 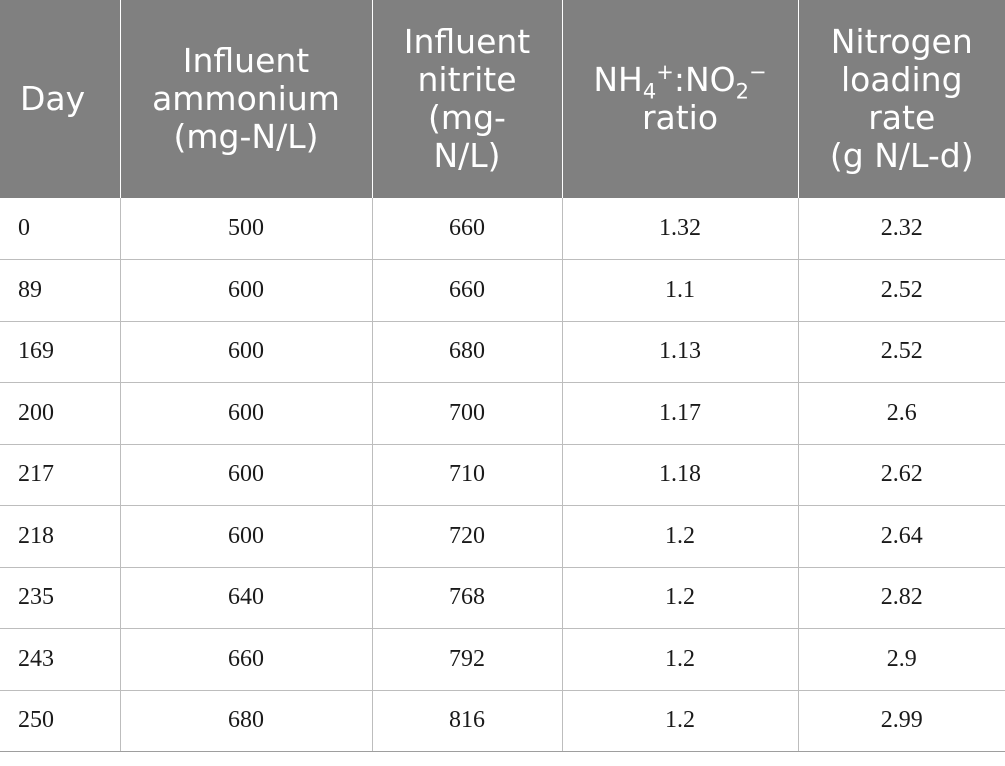 I want to click on cell-day: 169, so click(x=60, y=352).